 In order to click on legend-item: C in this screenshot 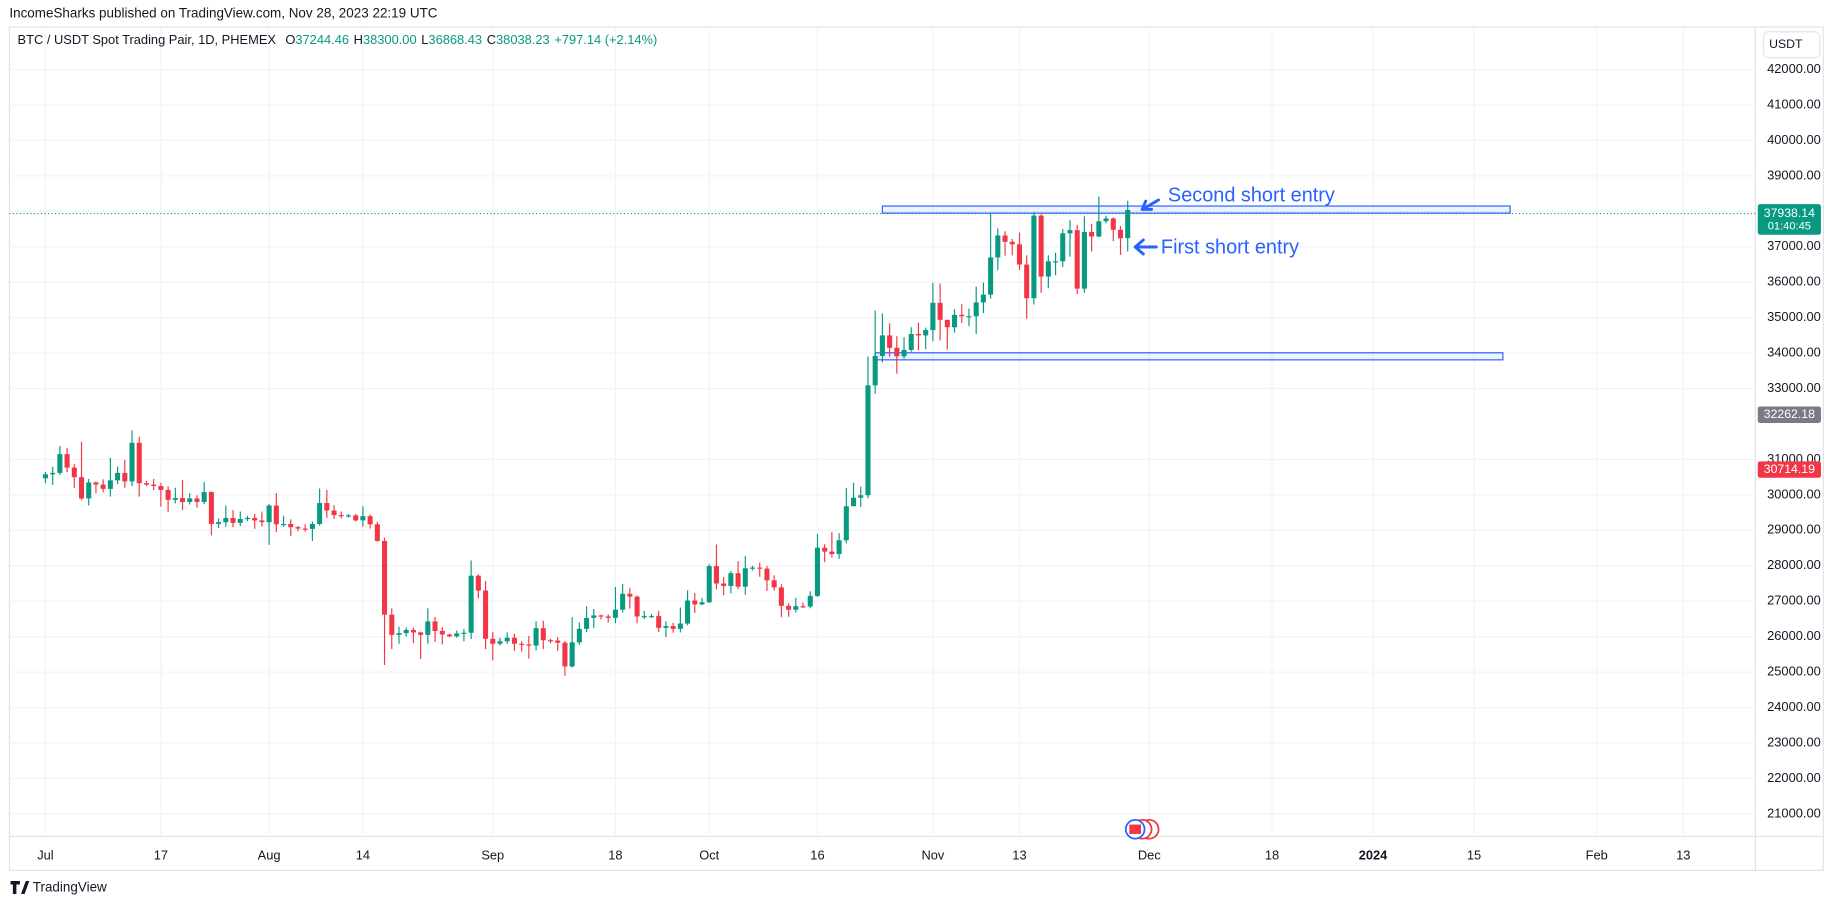, I will do `click(491, 40)`.